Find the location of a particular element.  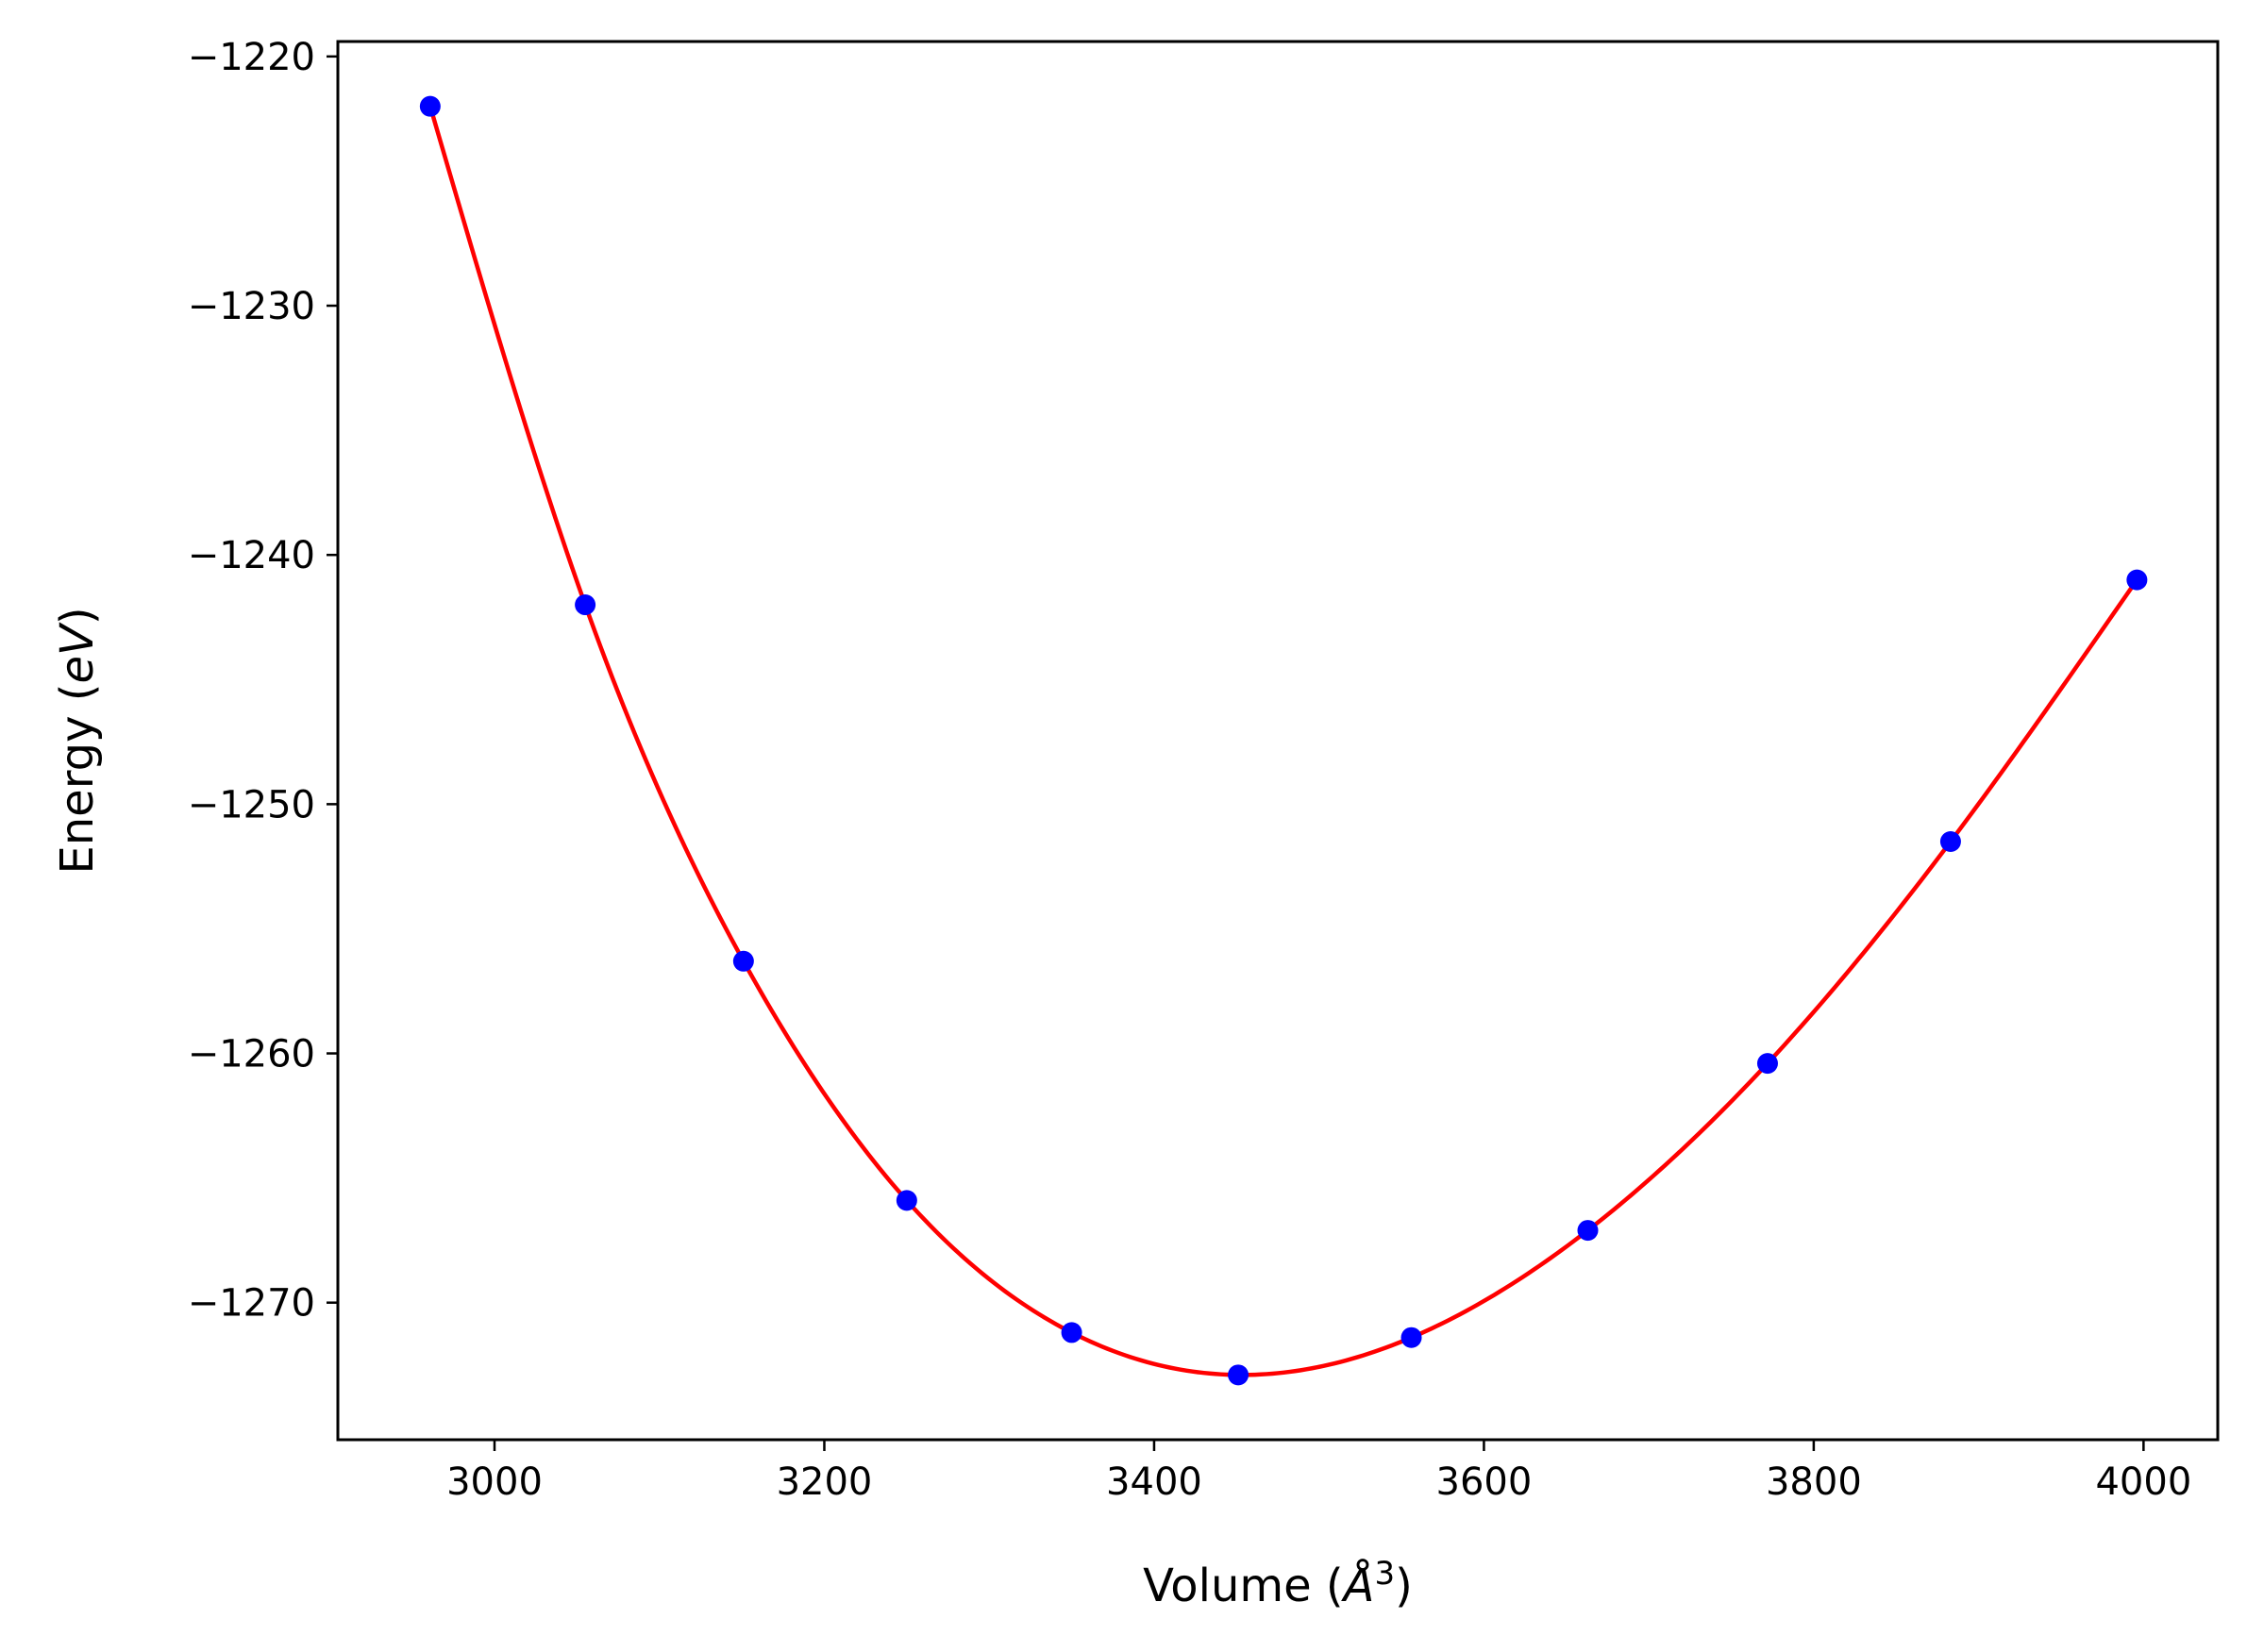

y-tick-label: −1260 is located at coordinates (251, 1054).